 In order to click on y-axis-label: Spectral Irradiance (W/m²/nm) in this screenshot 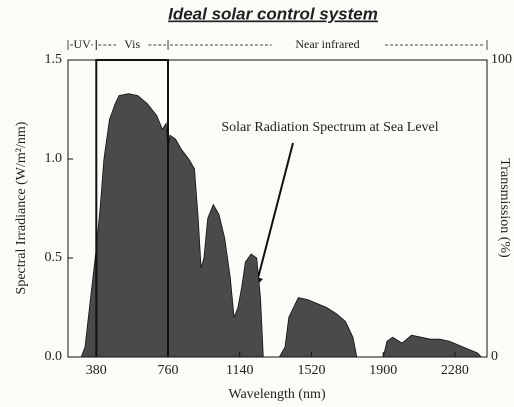, I will do `click(21, 207)`.